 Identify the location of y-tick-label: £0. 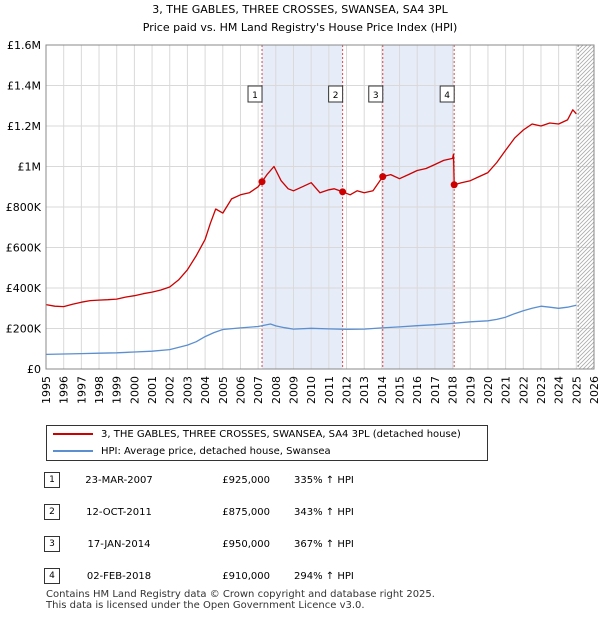
(34, 369).